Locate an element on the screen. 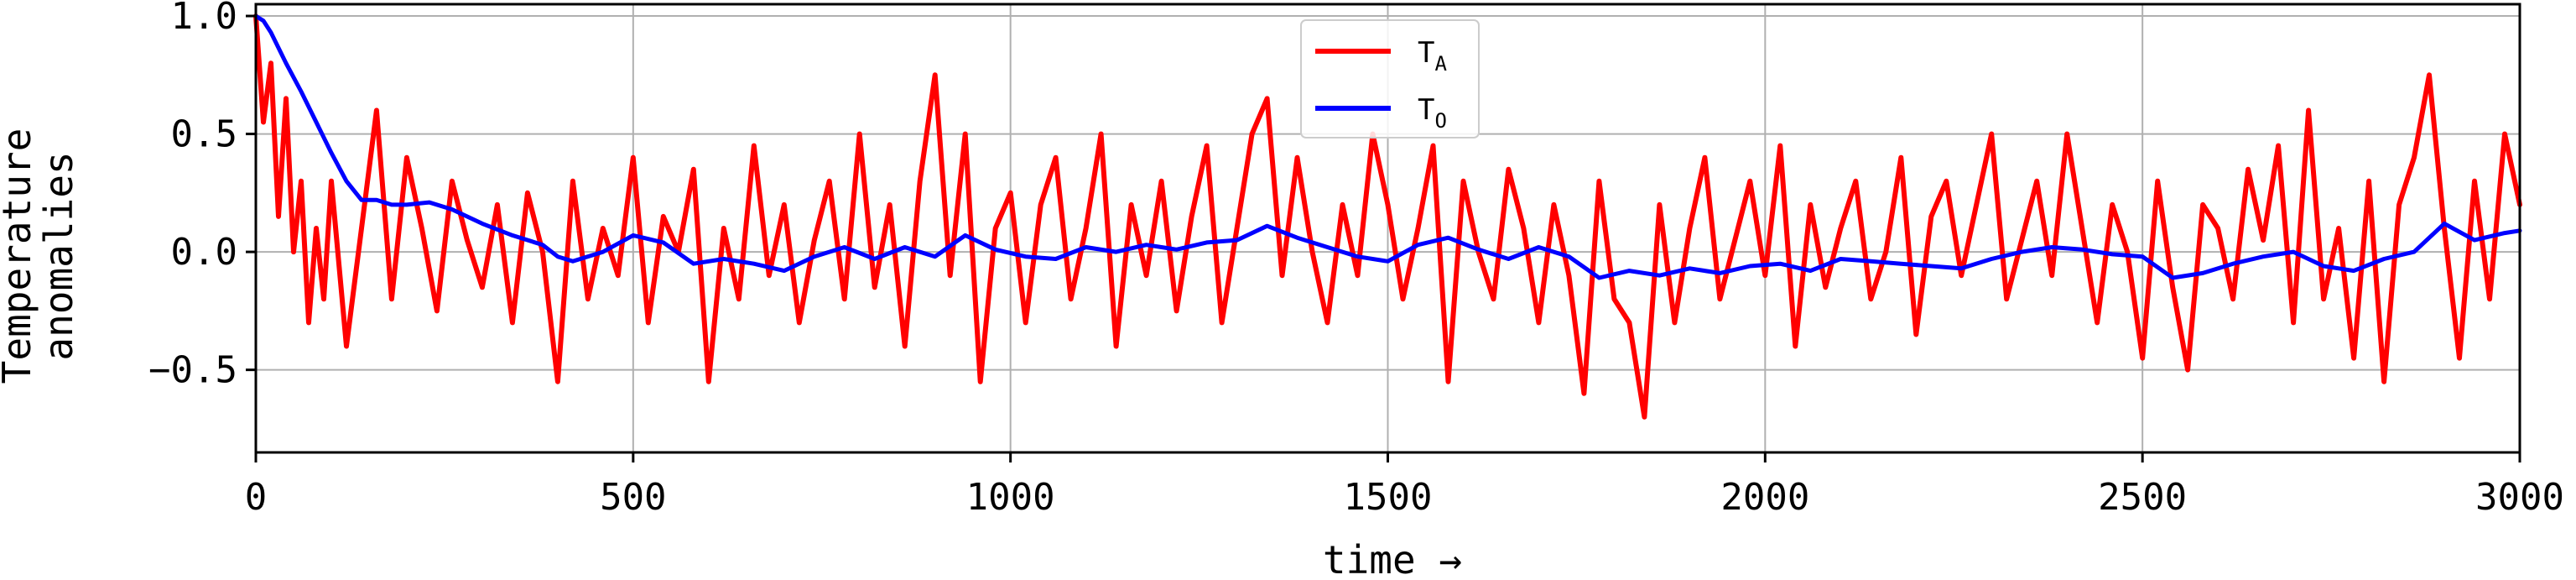  y-axis-title-line-2: anomalies is located at coordinates (58, 255).